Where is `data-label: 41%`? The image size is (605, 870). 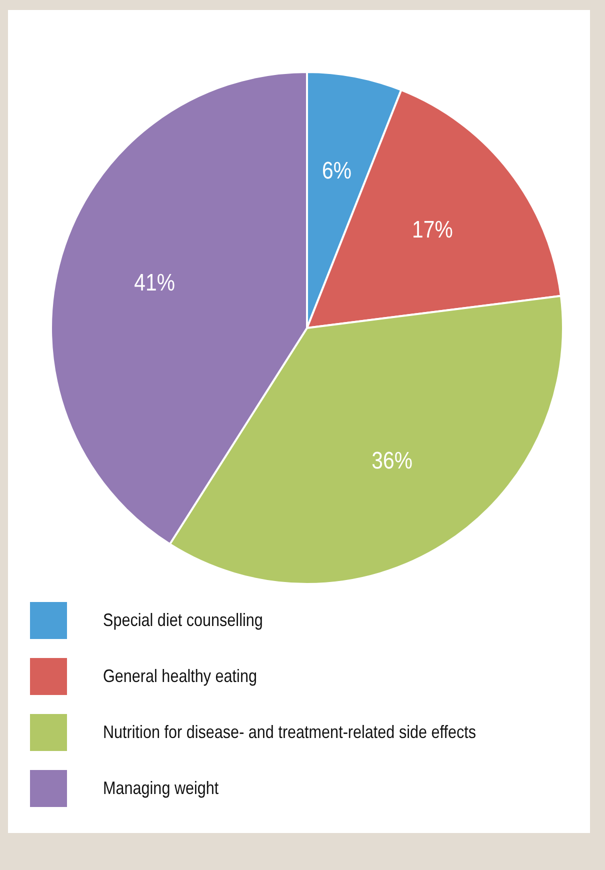
data-label: 41% is located at coordinates (154, 282).